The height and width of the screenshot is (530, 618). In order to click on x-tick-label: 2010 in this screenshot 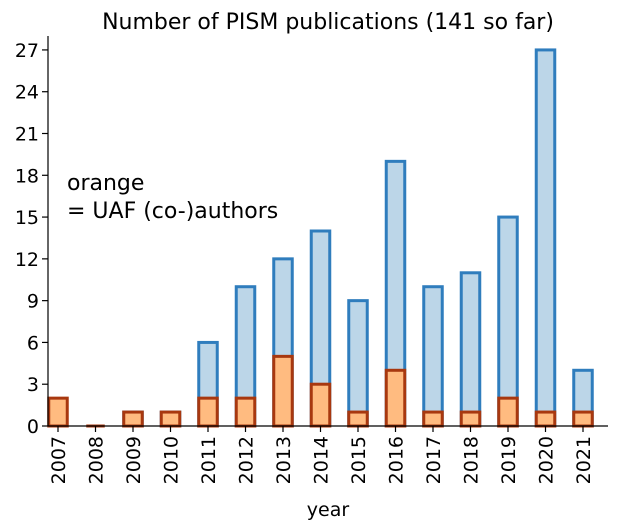, I will do `click(172, 460)`.